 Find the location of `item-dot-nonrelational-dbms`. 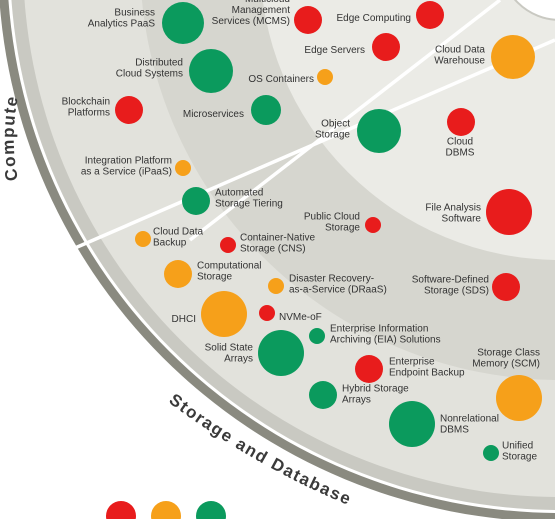

item-dot-nonrelational-dbms is located at coordinates (412, 424).